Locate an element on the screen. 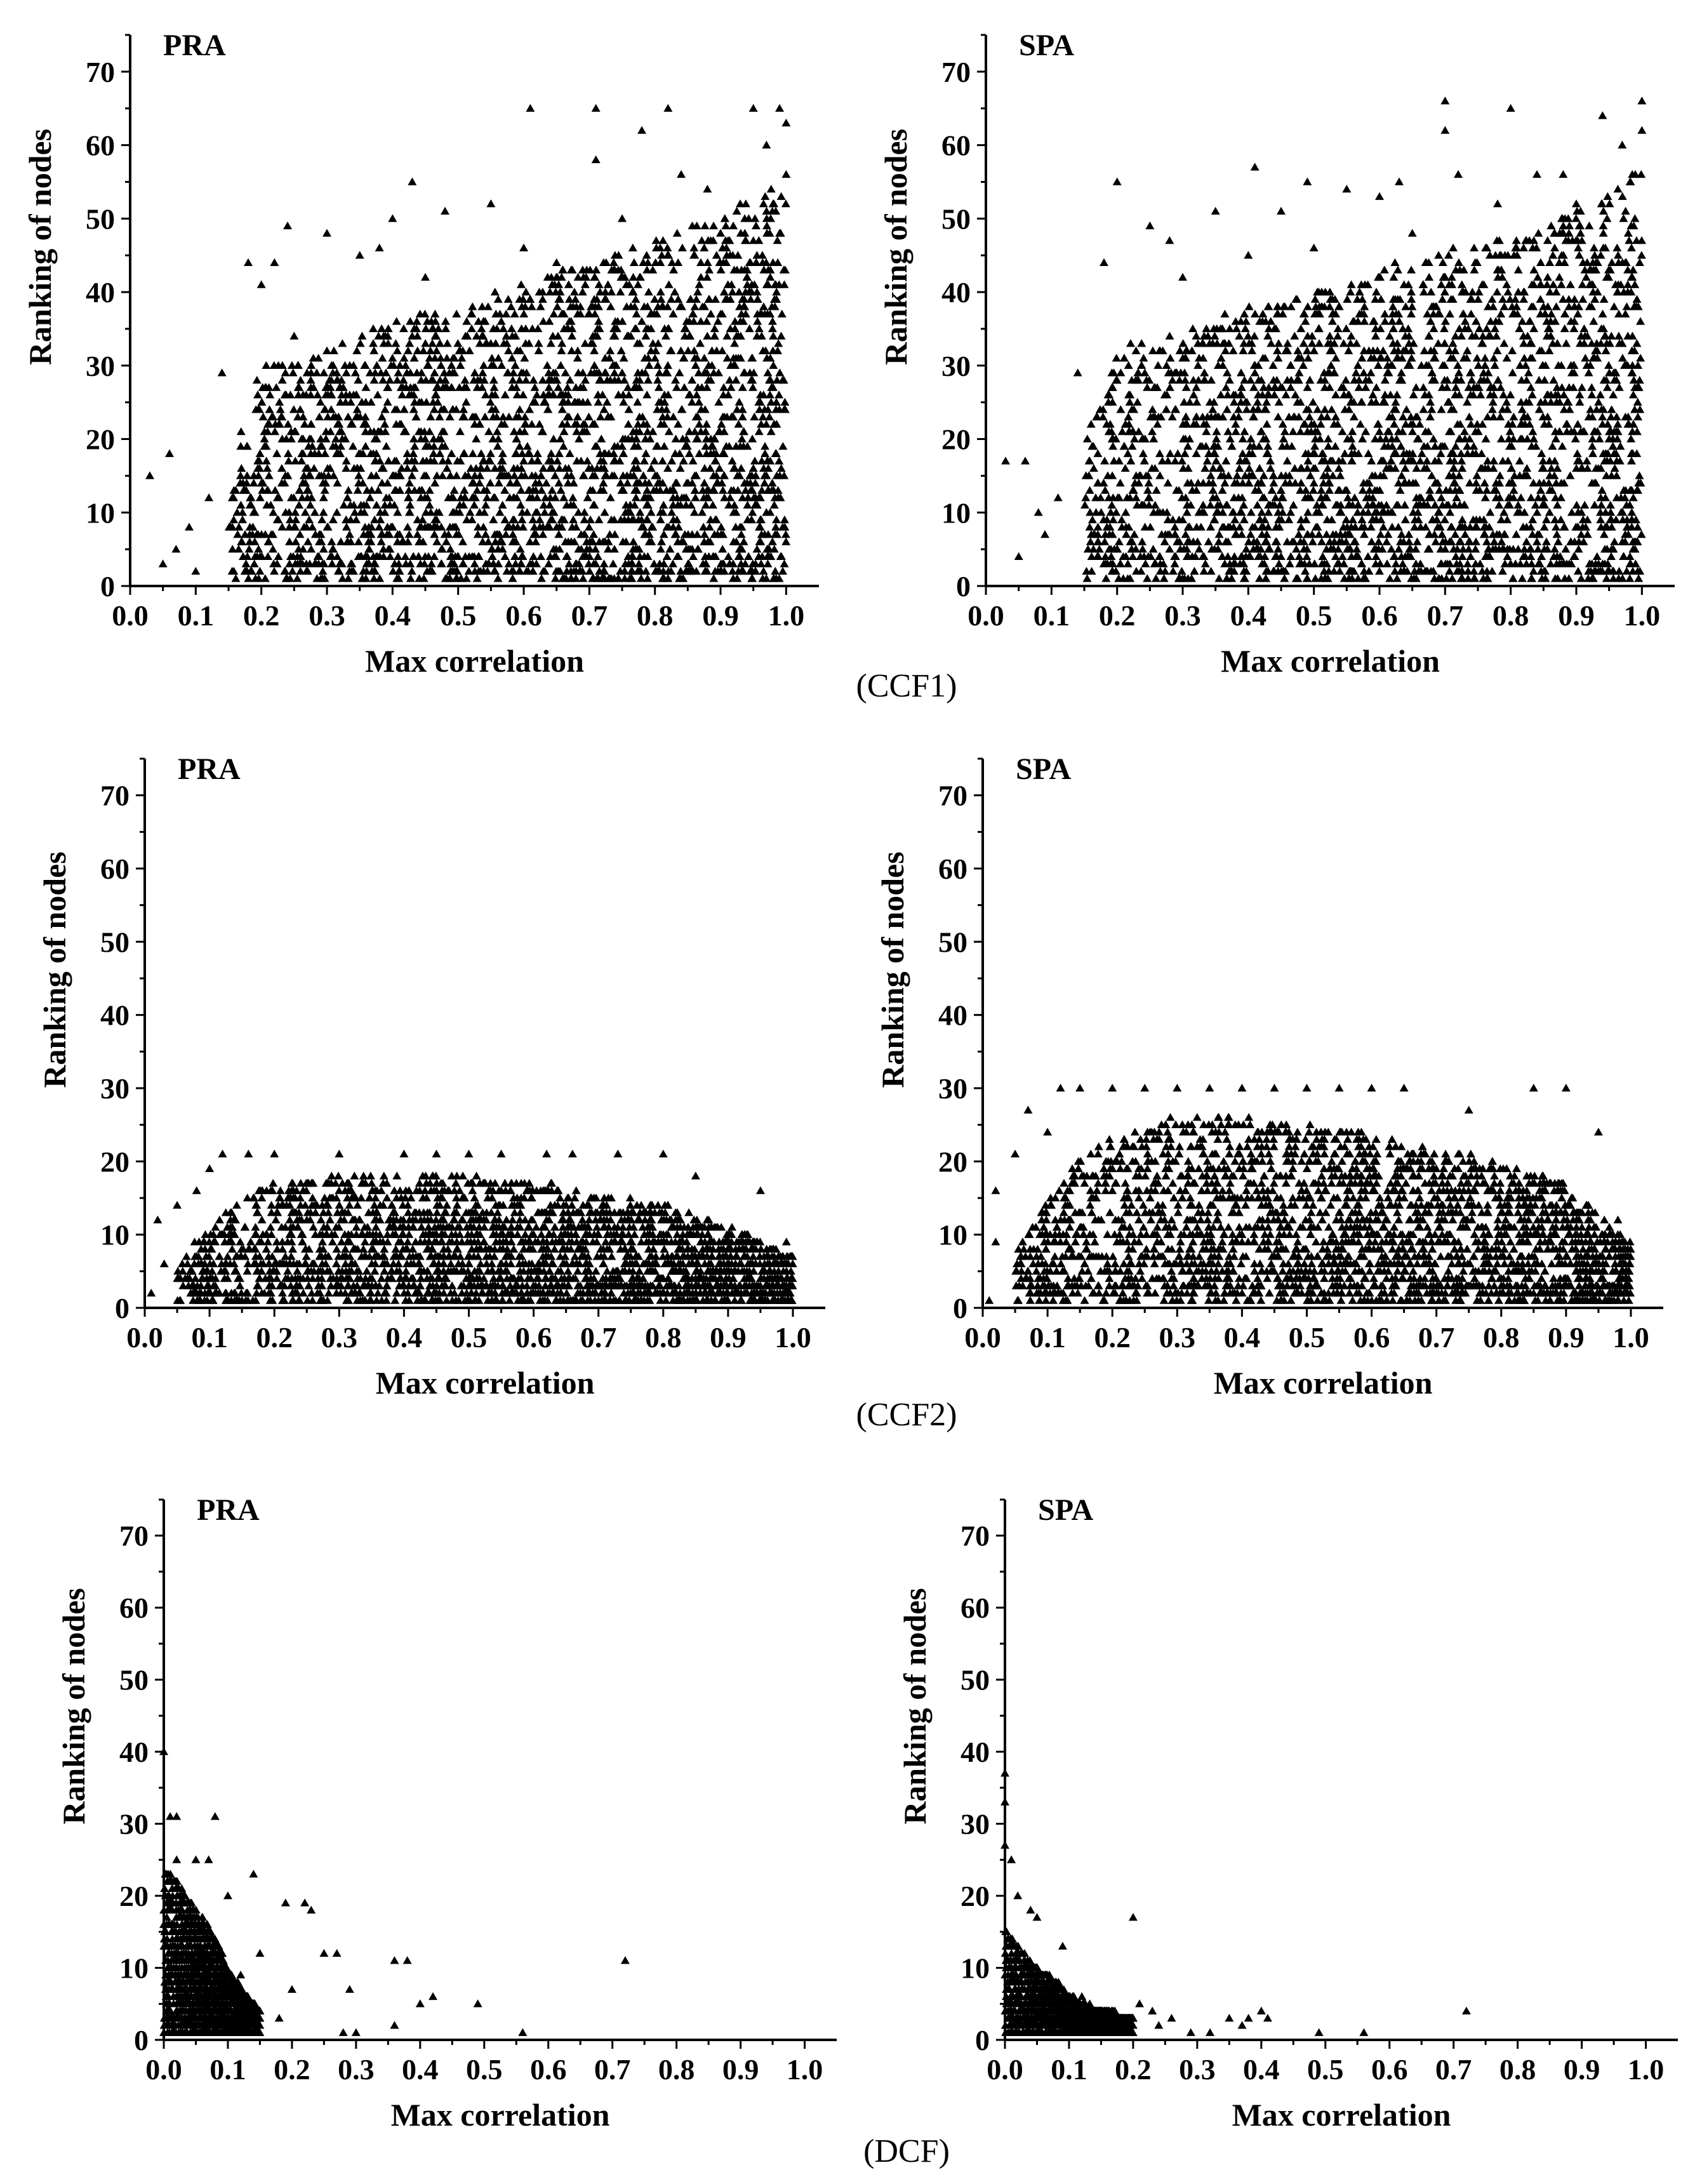 Image resolution: width=1702 pixels, height=2184 pixels. x-tick-label: 1.0 is located at coordinates (1642, 615).